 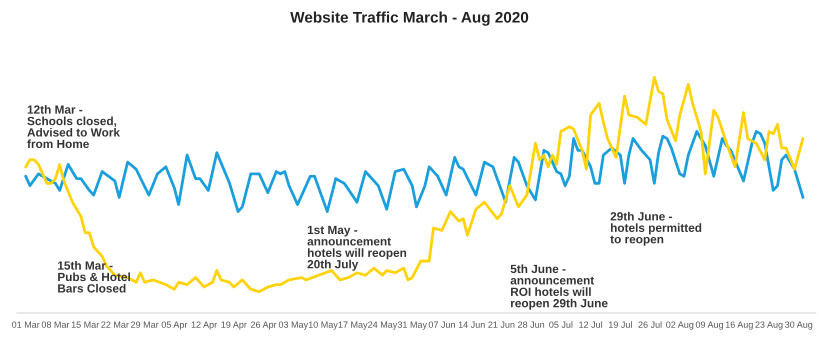 I want to click on x-tick-label: 17 May, so click(x=353, y=326).